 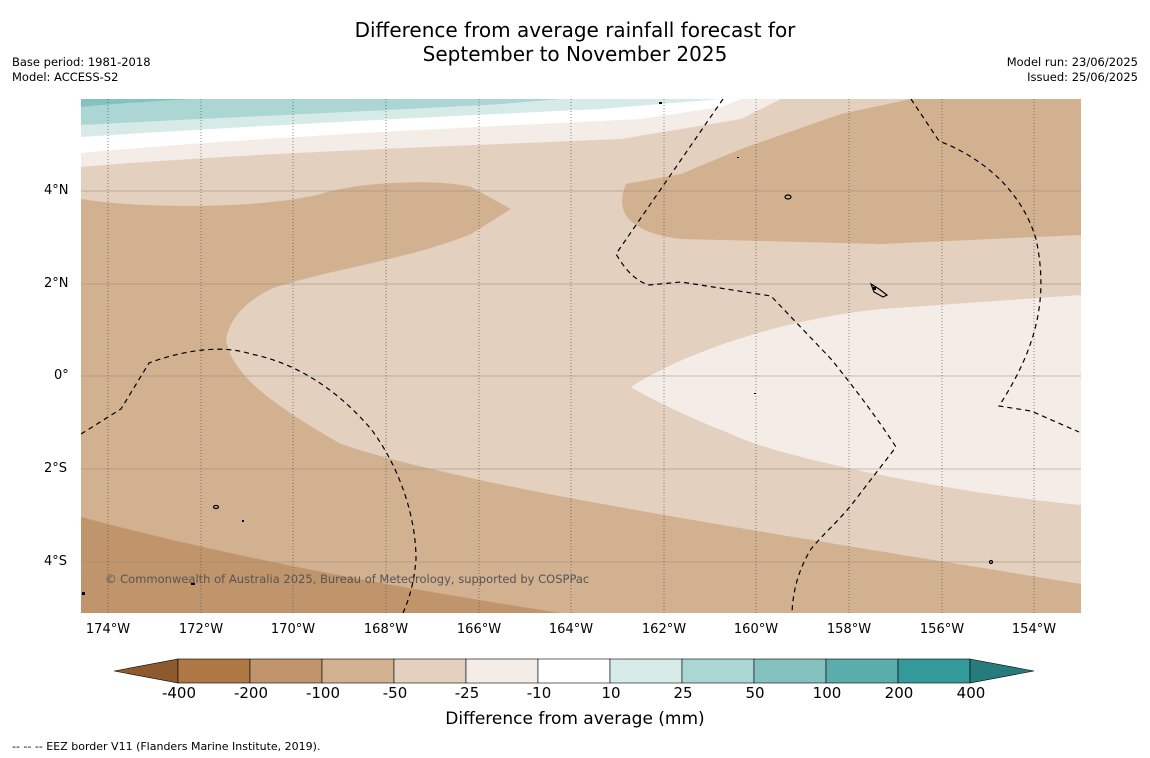 What do you see at coordinates (611, 693) in the screenshot?
I see `cbar-tick-6: 10` at bounding box center [611, 693].